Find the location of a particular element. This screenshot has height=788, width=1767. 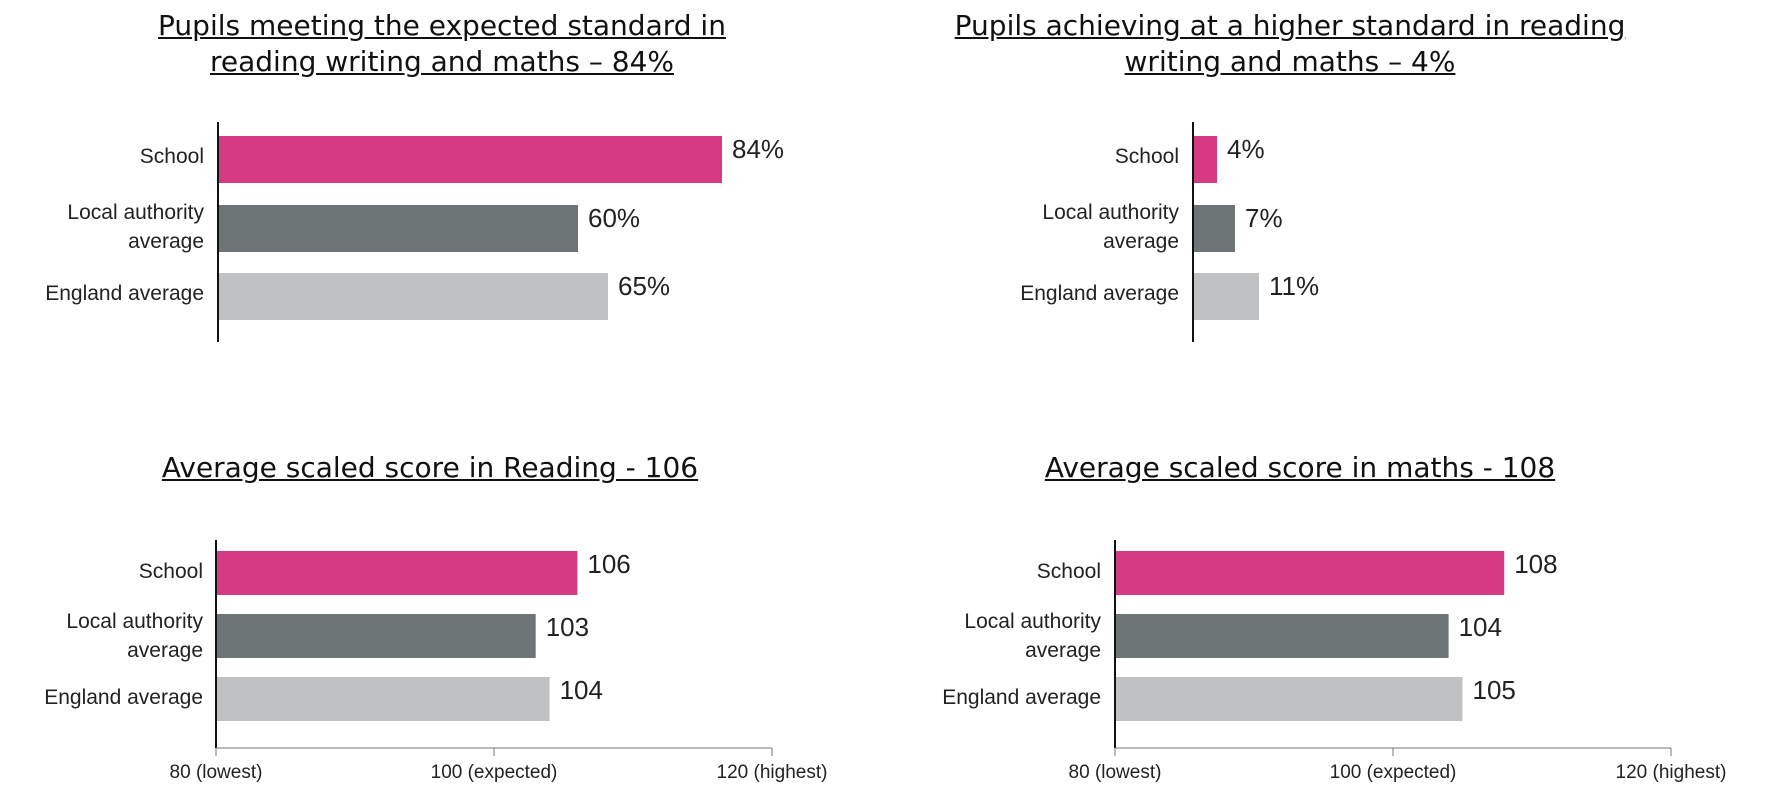

data-label: 60% is located at coordinates (614, 218).